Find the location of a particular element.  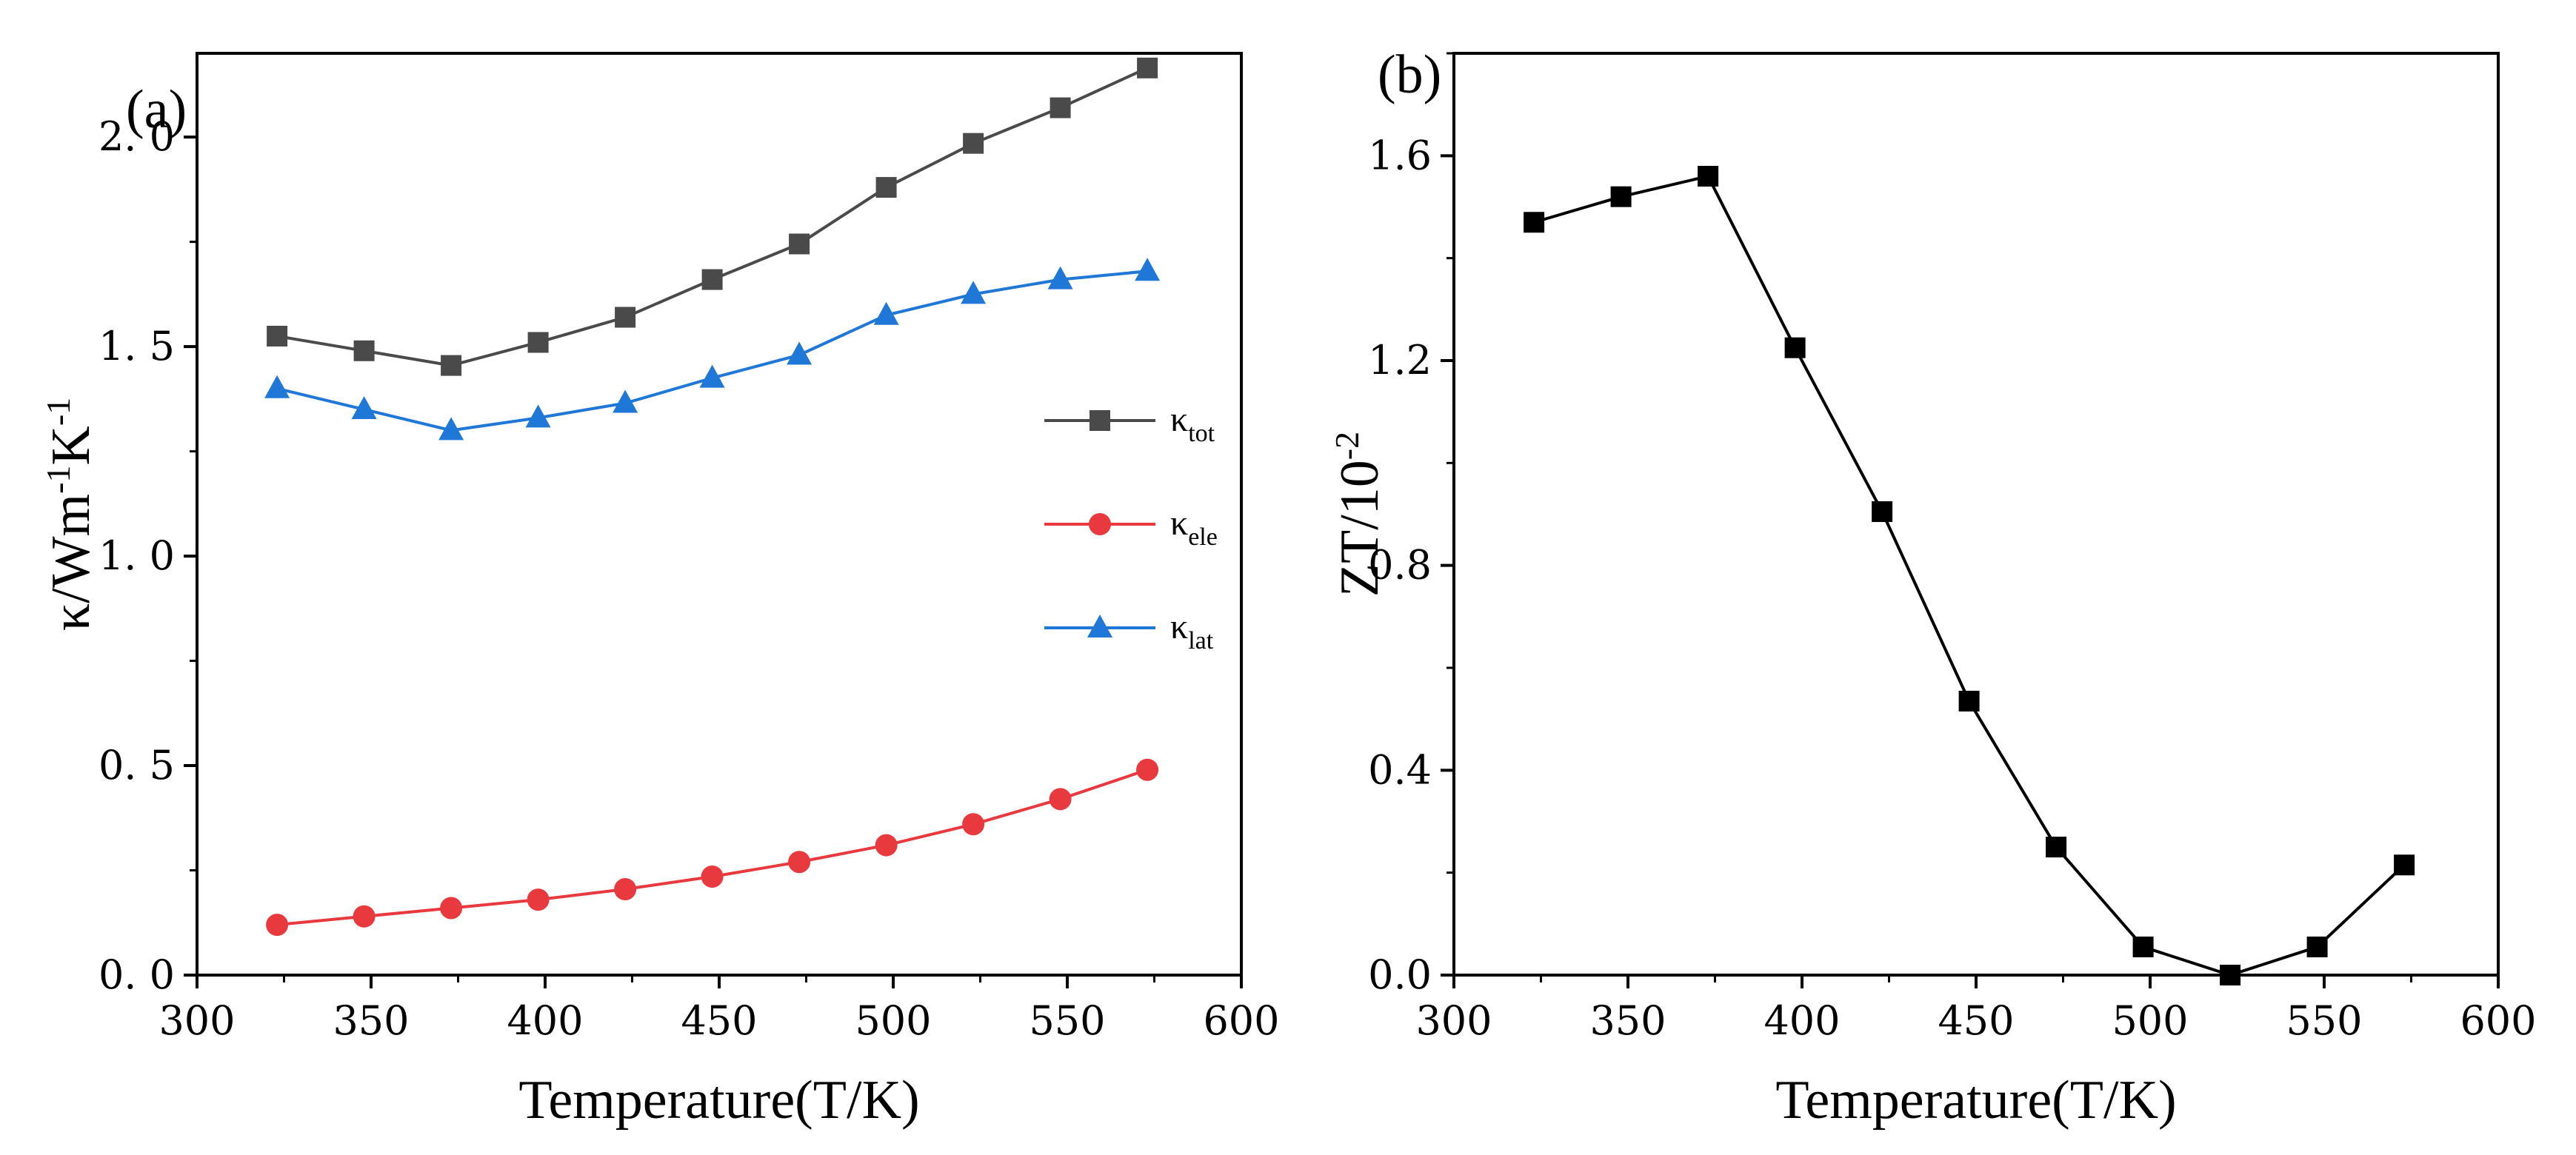

panel-a-x-tick-label: 300 is located at coordinates (197, 1020).